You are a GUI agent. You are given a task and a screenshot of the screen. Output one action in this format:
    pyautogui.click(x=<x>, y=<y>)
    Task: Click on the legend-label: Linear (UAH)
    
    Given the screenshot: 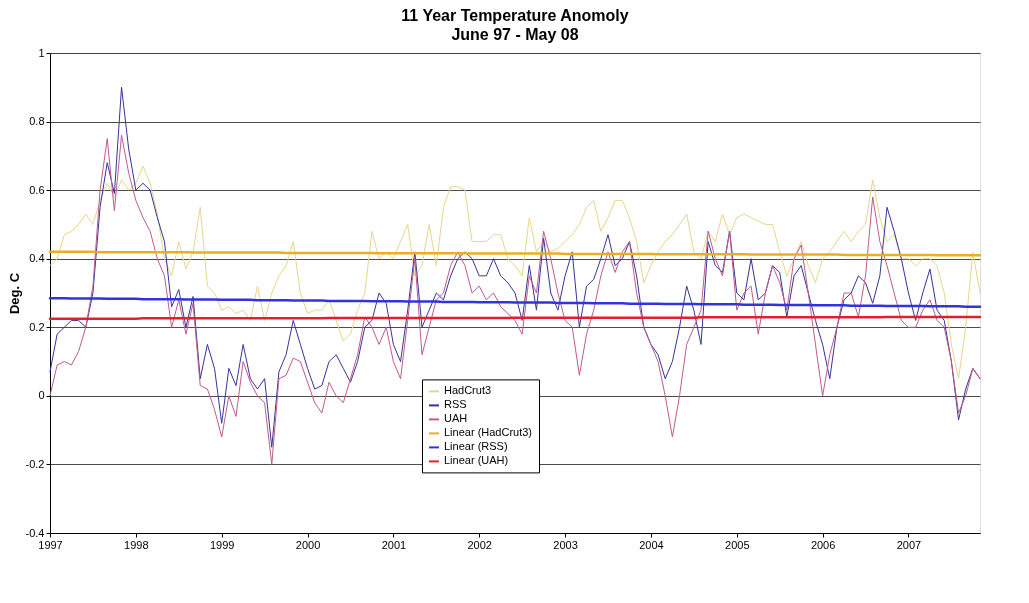 What is the action you would take?
    pyautogui.click(x=476, y=460)
    